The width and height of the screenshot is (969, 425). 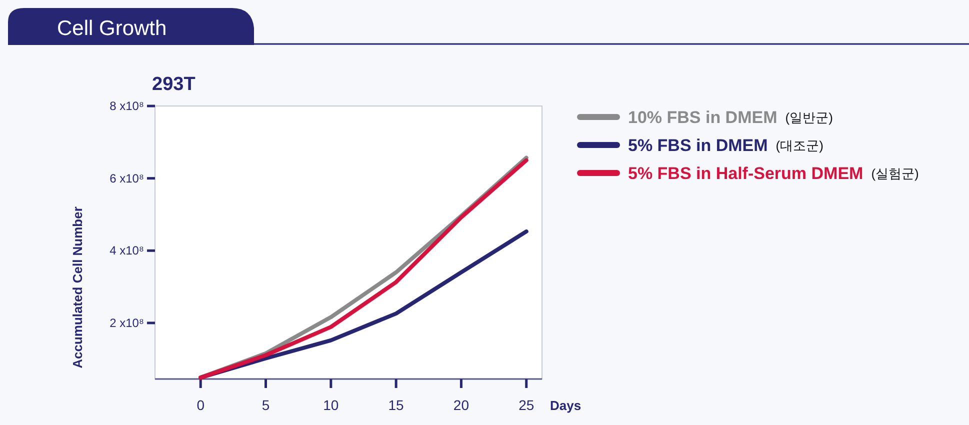 I want to click on legend-label: 5% FBS in DMEM (대조군), so click(x=726, y=145).